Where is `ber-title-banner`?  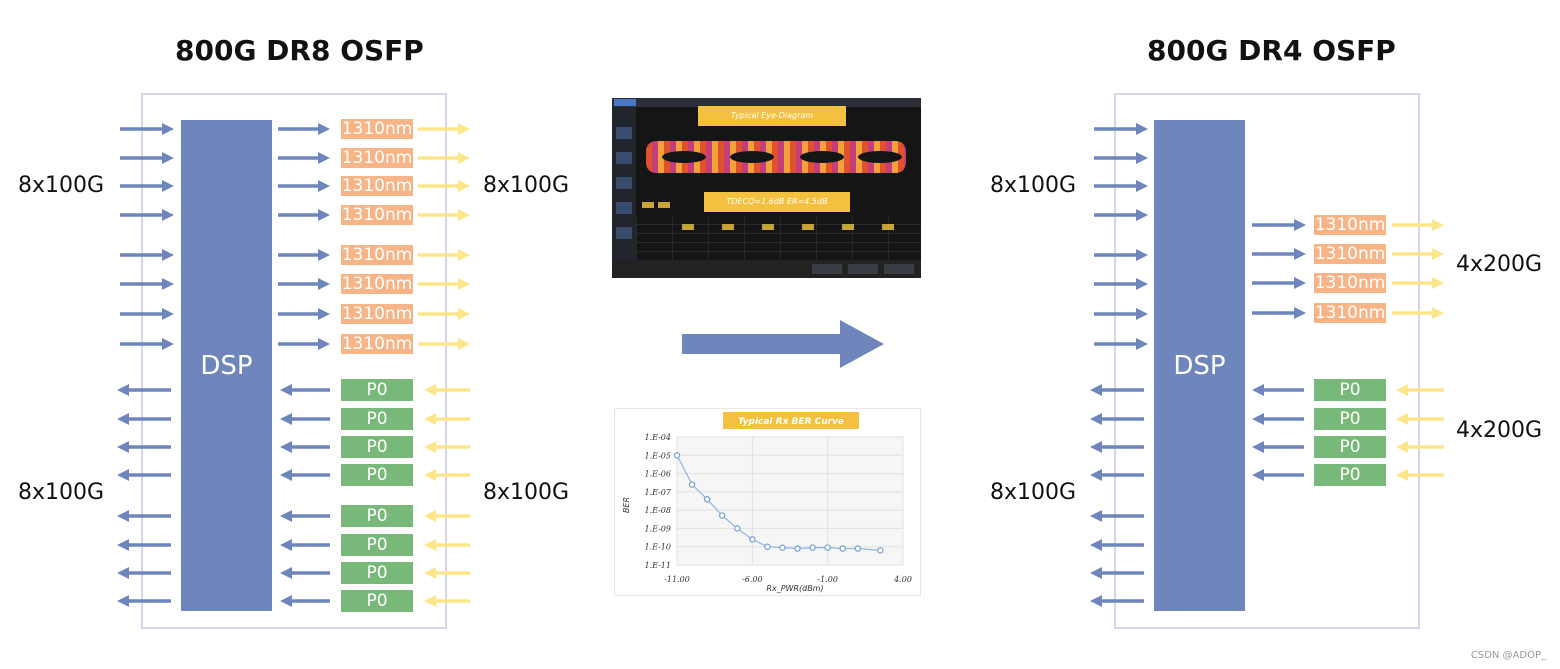
ber-title-banner is located at coordinates (791, 420).